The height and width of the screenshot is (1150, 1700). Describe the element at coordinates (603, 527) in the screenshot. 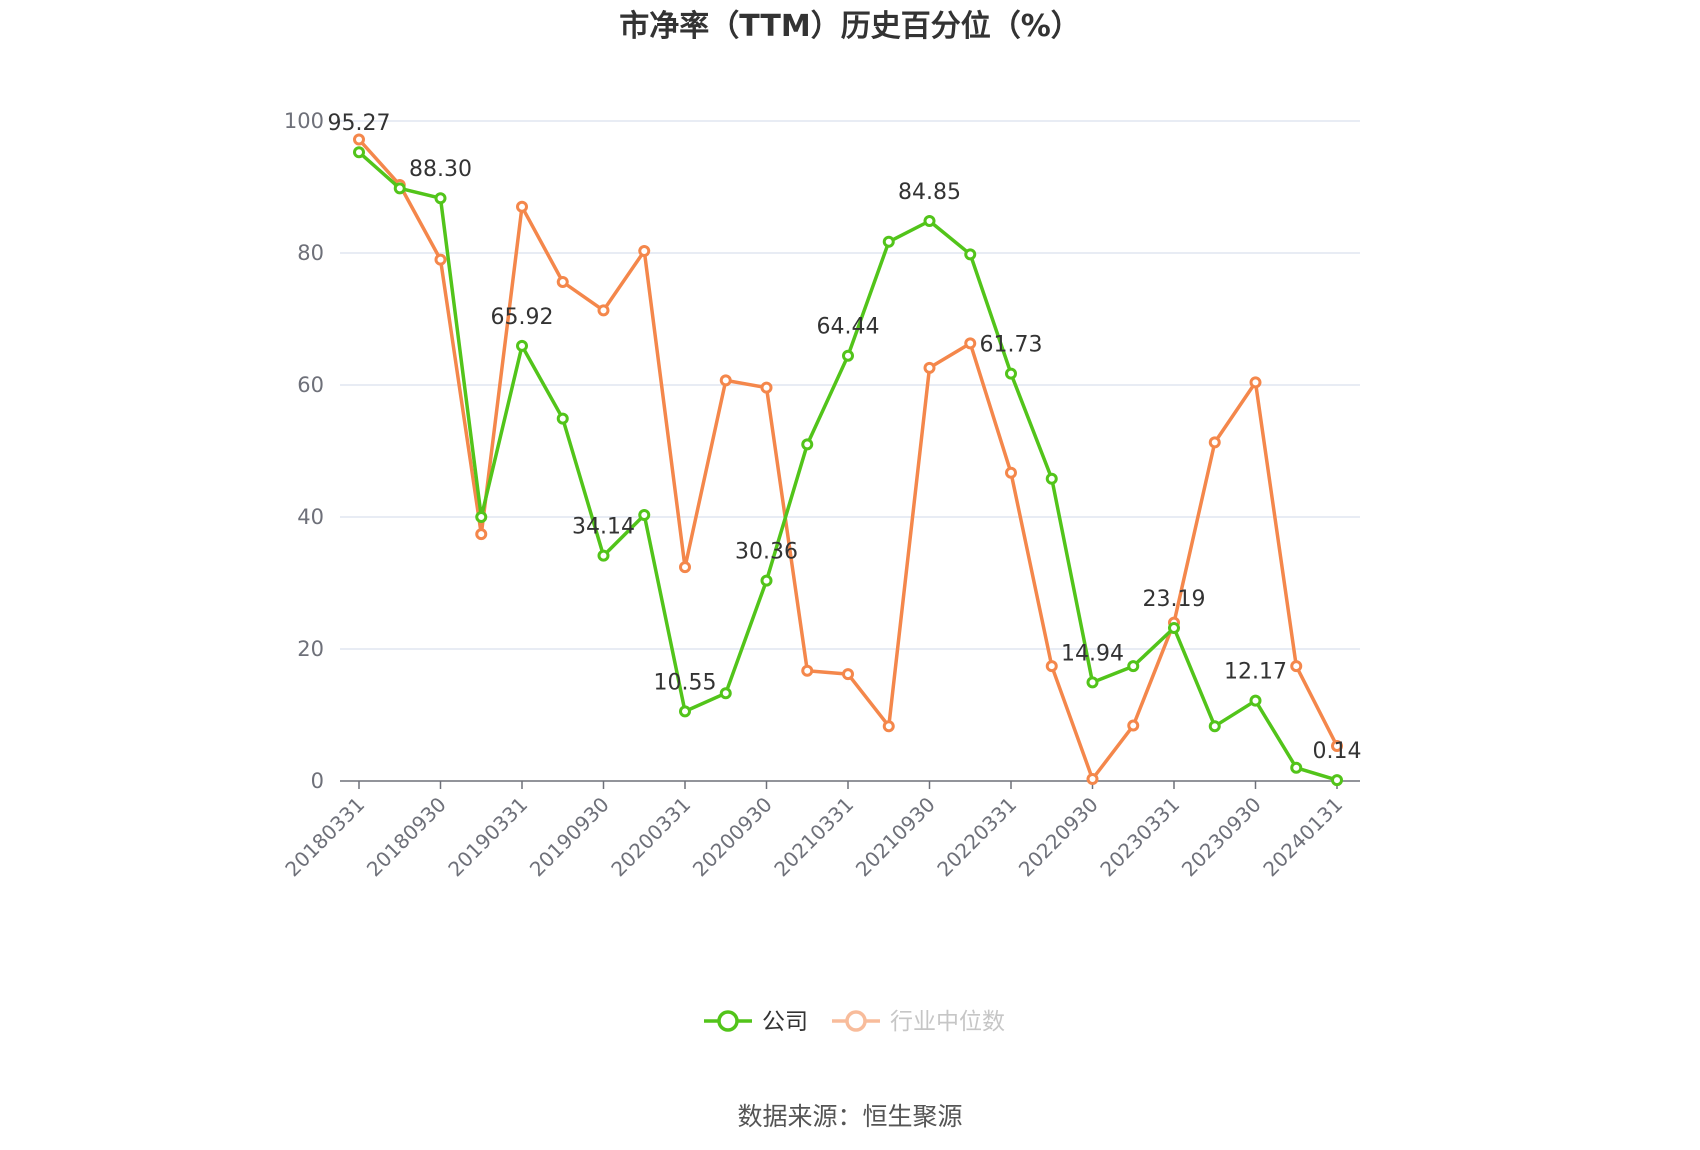

I see `data-label: 34.14` at that location.